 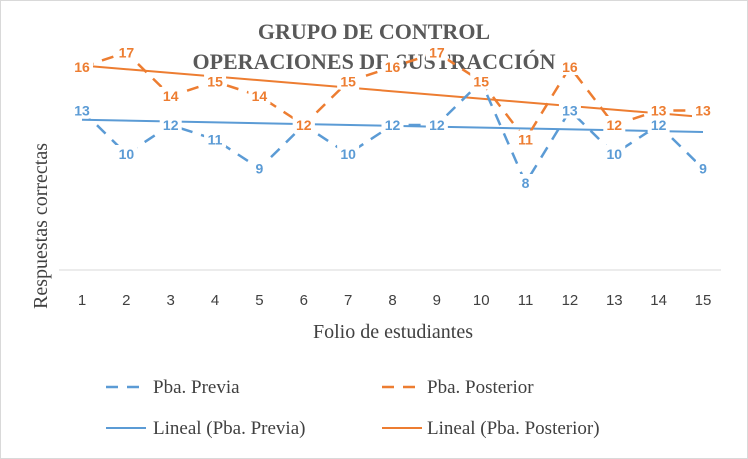 What do you see at coordinates (392, 91) in the screenshot?
I see `trendline-posterior` at bounding box center [392, 91].